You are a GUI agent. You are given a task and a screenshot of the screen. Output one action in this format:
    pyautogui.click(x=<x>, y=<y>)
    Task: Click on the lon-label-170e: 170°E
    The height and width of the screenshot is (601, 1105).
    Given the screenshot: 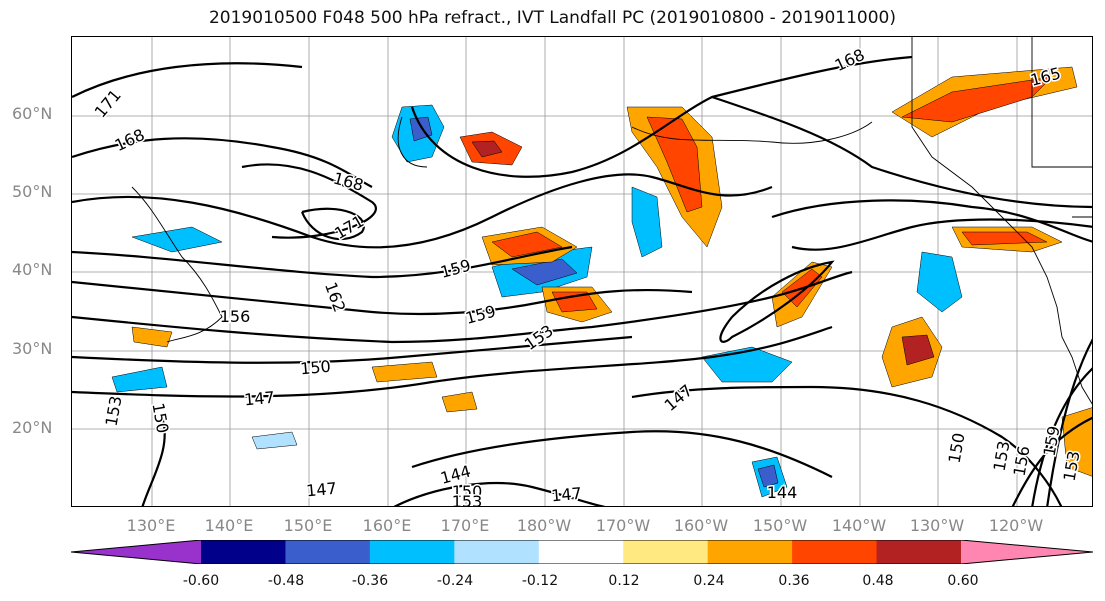 What is the action you would take?
    pyautogui.click(x=465, y=525)
    